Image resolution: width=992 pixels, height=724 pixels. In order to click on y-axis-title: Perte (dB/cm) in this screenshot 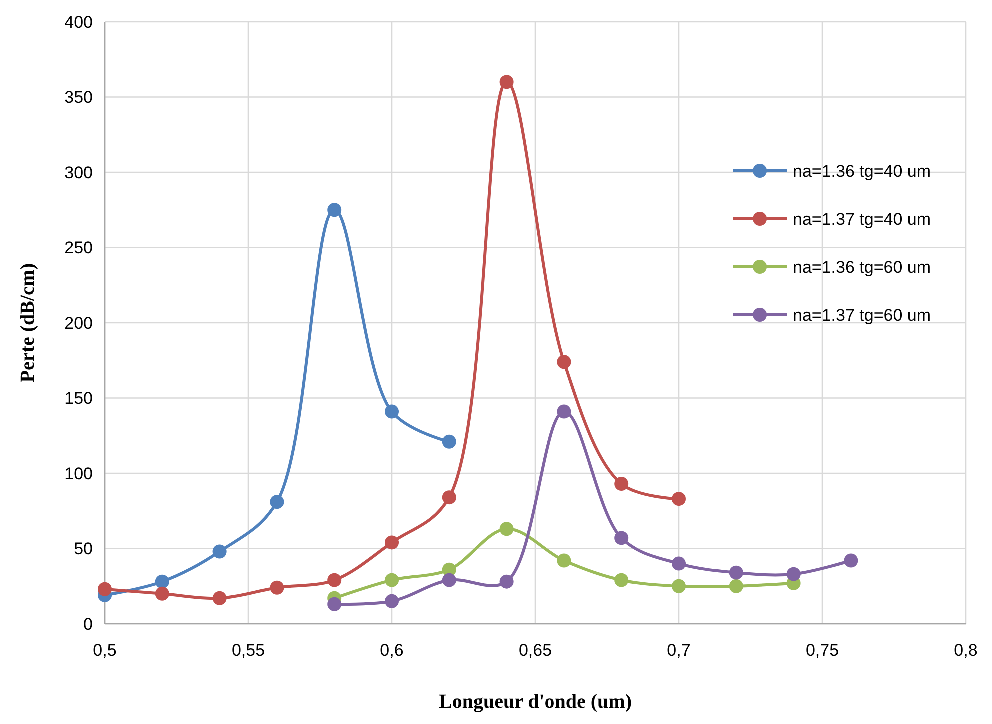, I will do `click(28, 323)`.